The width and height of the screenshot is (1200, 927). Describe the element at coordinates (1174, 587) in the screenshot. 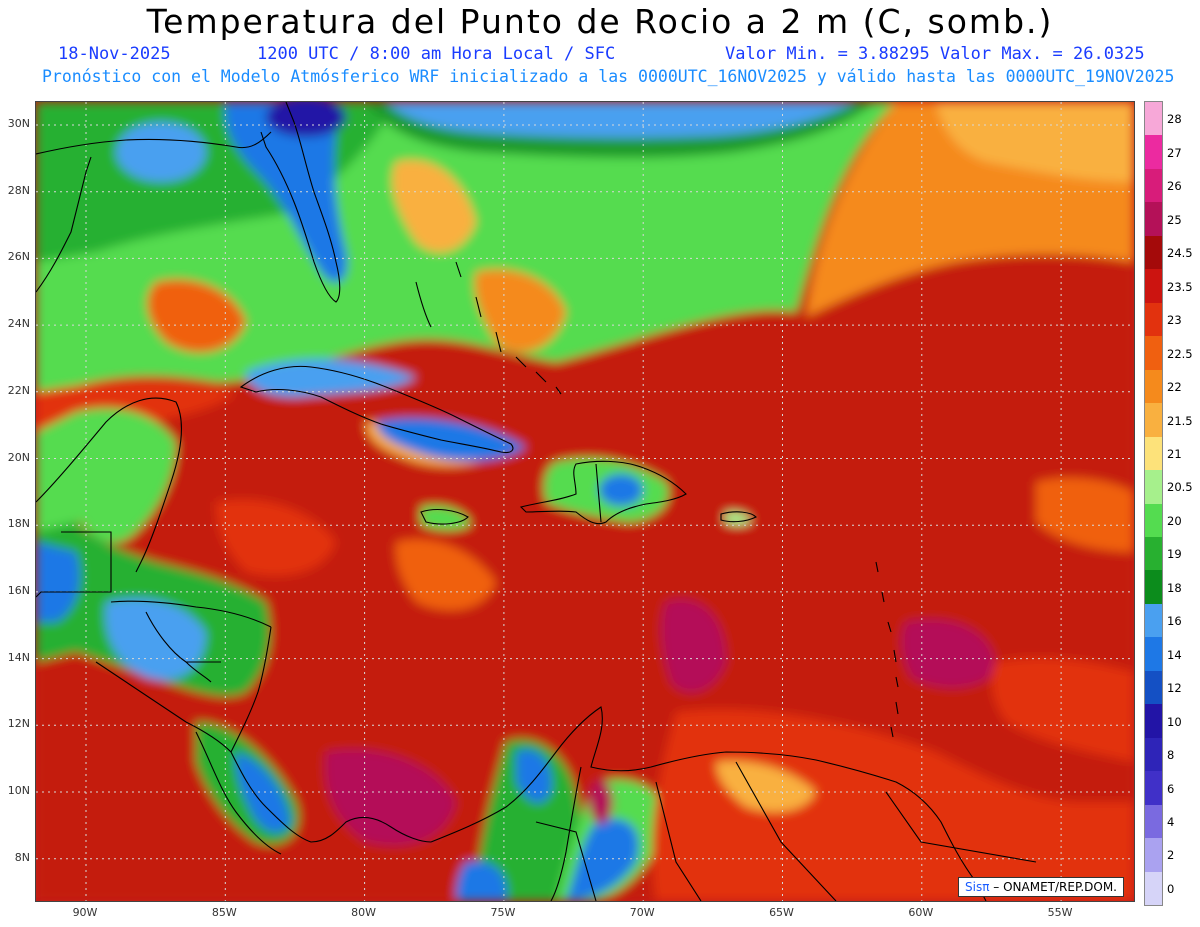

I see `colorbar-label: 18` at that location.